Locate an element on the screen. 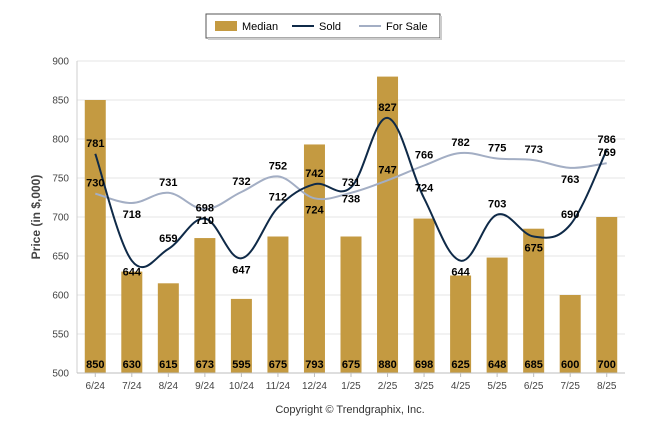 This screenshot has height=439, width=646. median-bar-label: 673 is located at coordinates (205, 365).